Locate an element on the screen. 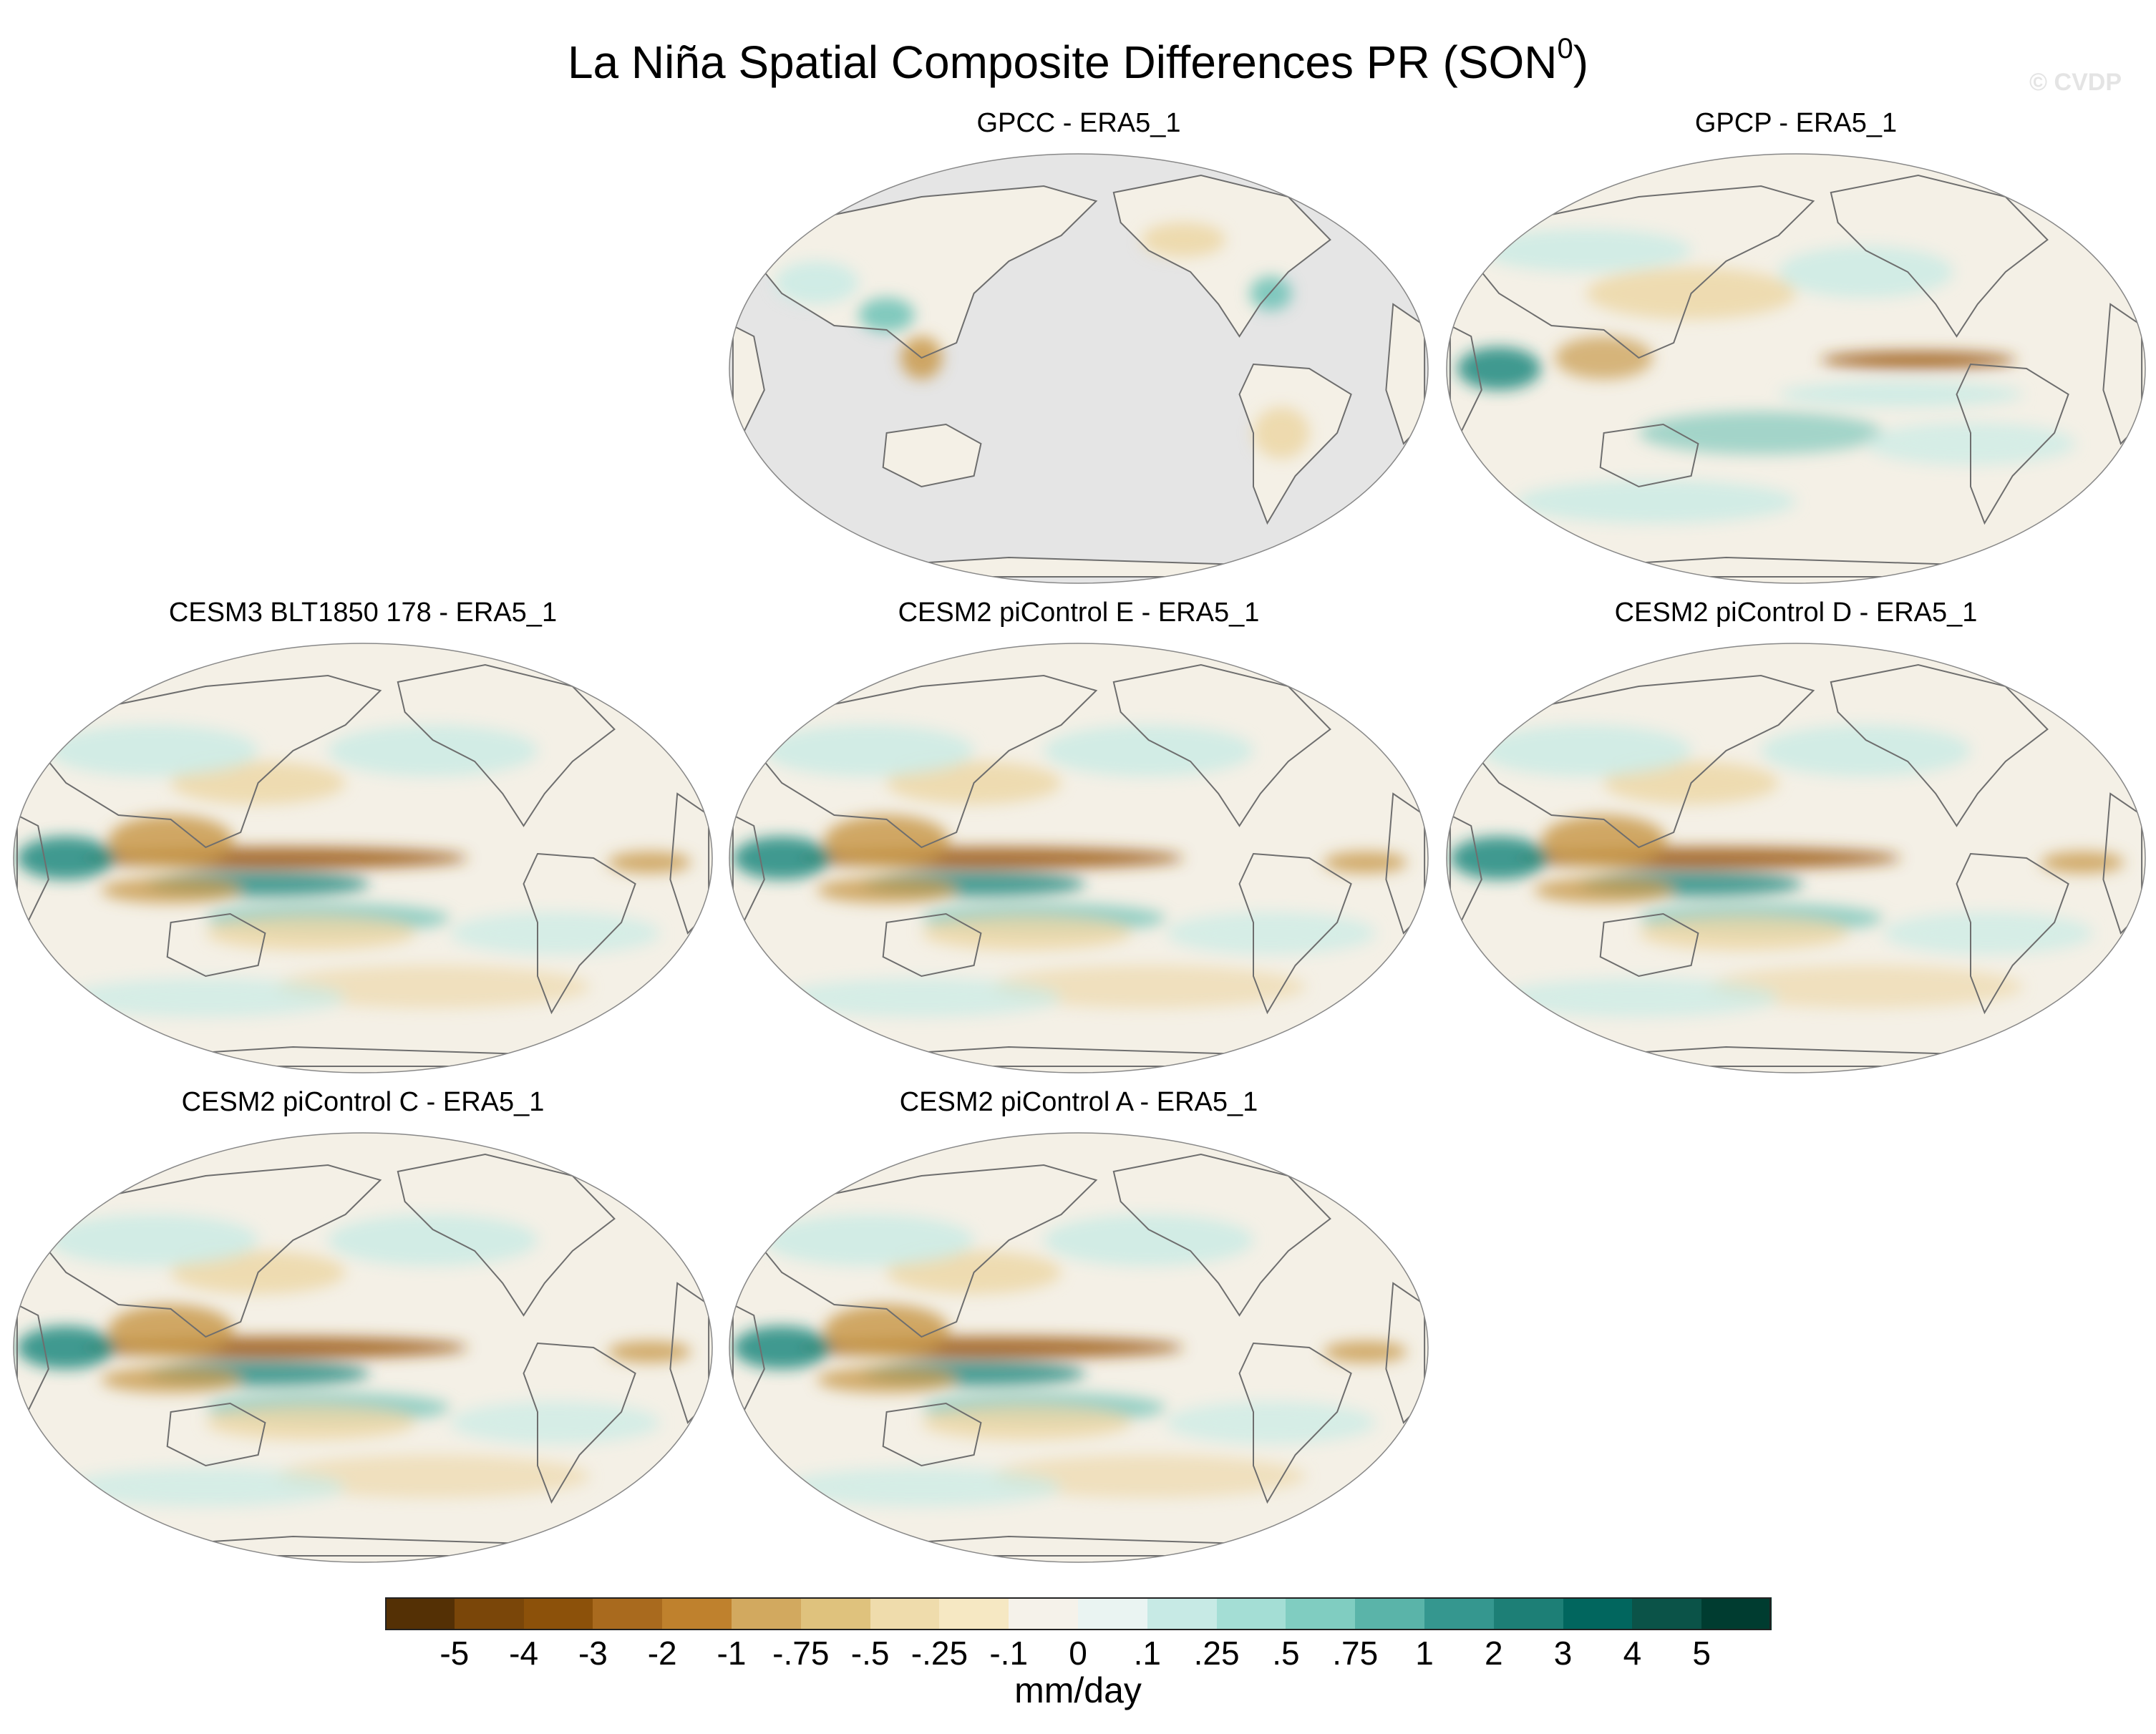  panel-title: CESM2 piControl C - ERA5_1 is located at coordinates (363, 1102).